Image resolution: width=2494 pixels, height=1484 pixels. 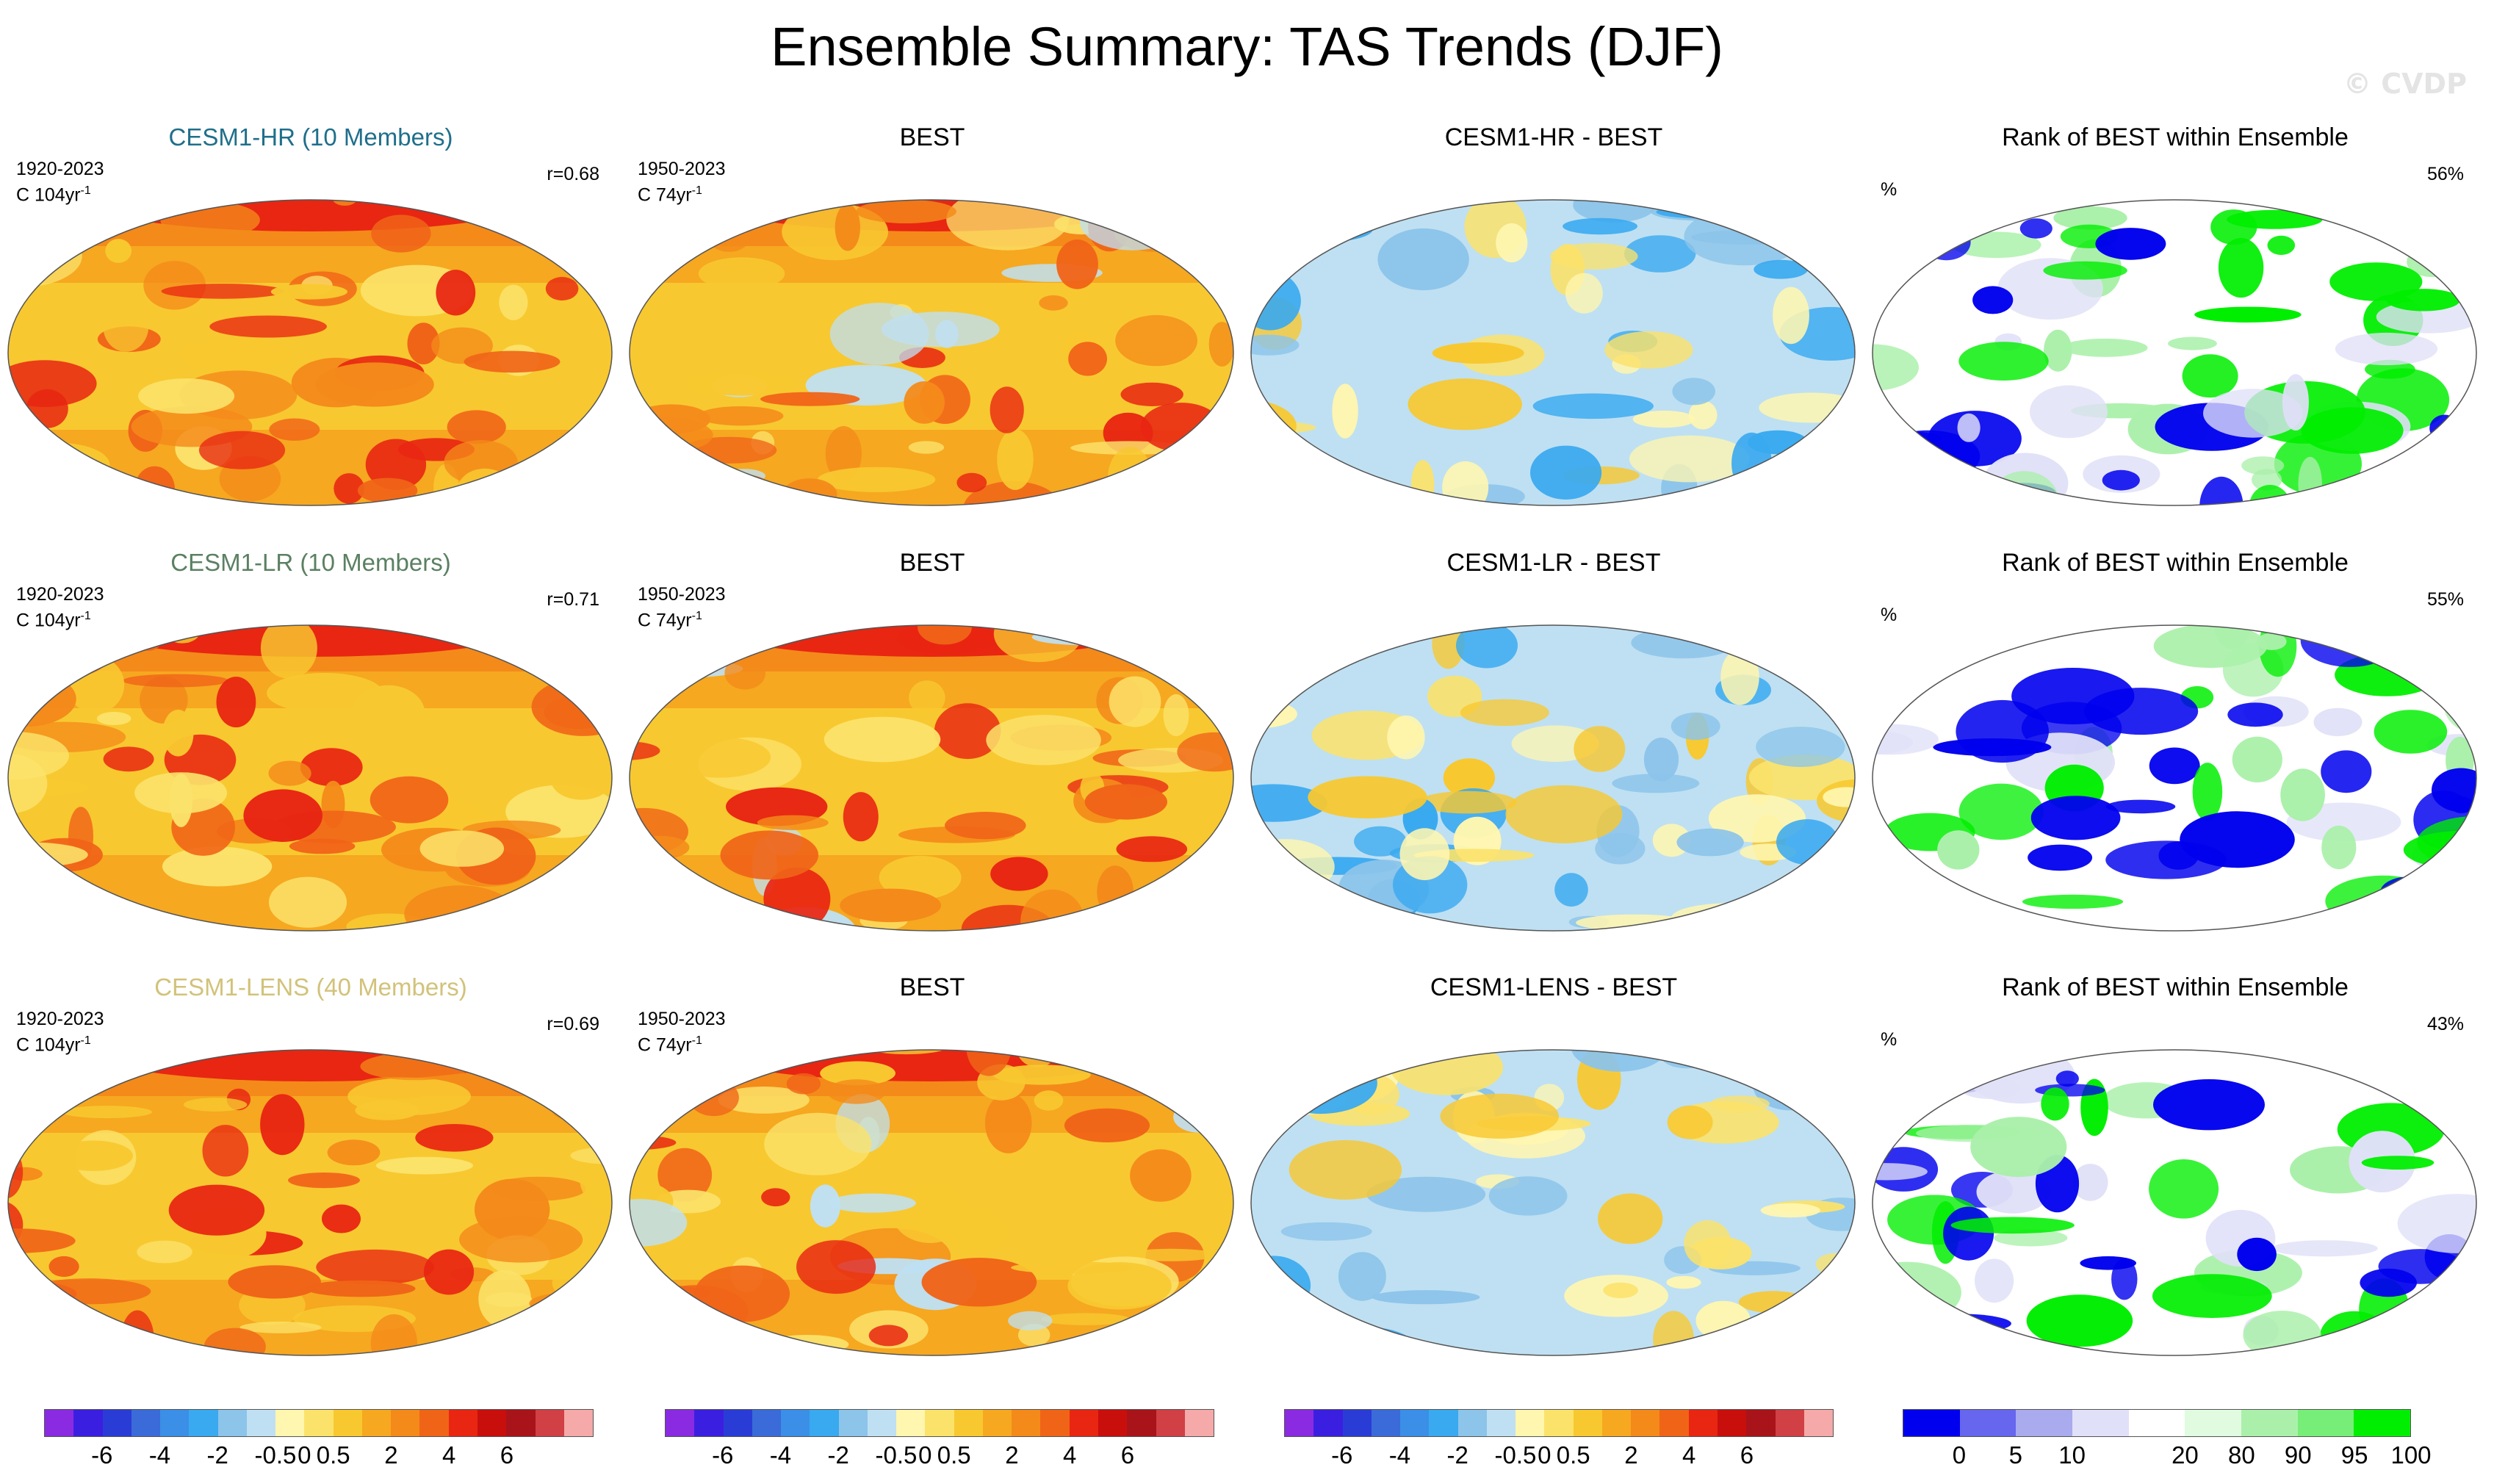 What do you see at coordinates (310, 778) in the screenshot?
I see `map-ensemble-row2` at bounding box center [310, 778].